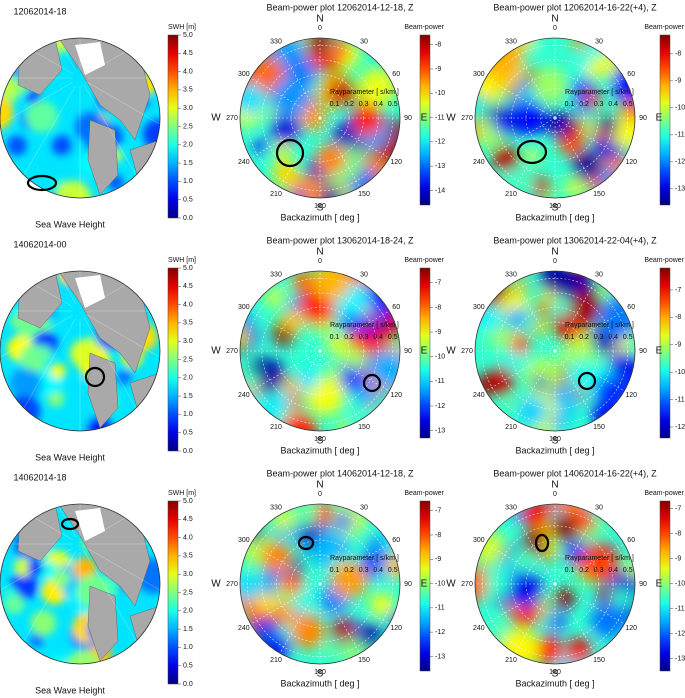 The image size is (685, 698). I want to click on land-mass, so click(103, 623).